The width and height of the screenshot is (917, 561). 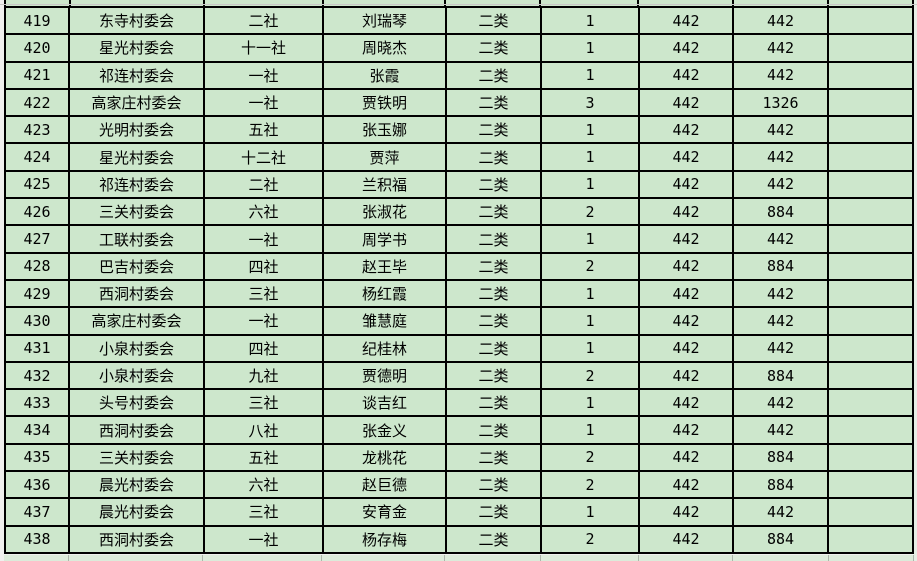 I want to click on cell-person: 贾铁明, so click(x=384, y=102).